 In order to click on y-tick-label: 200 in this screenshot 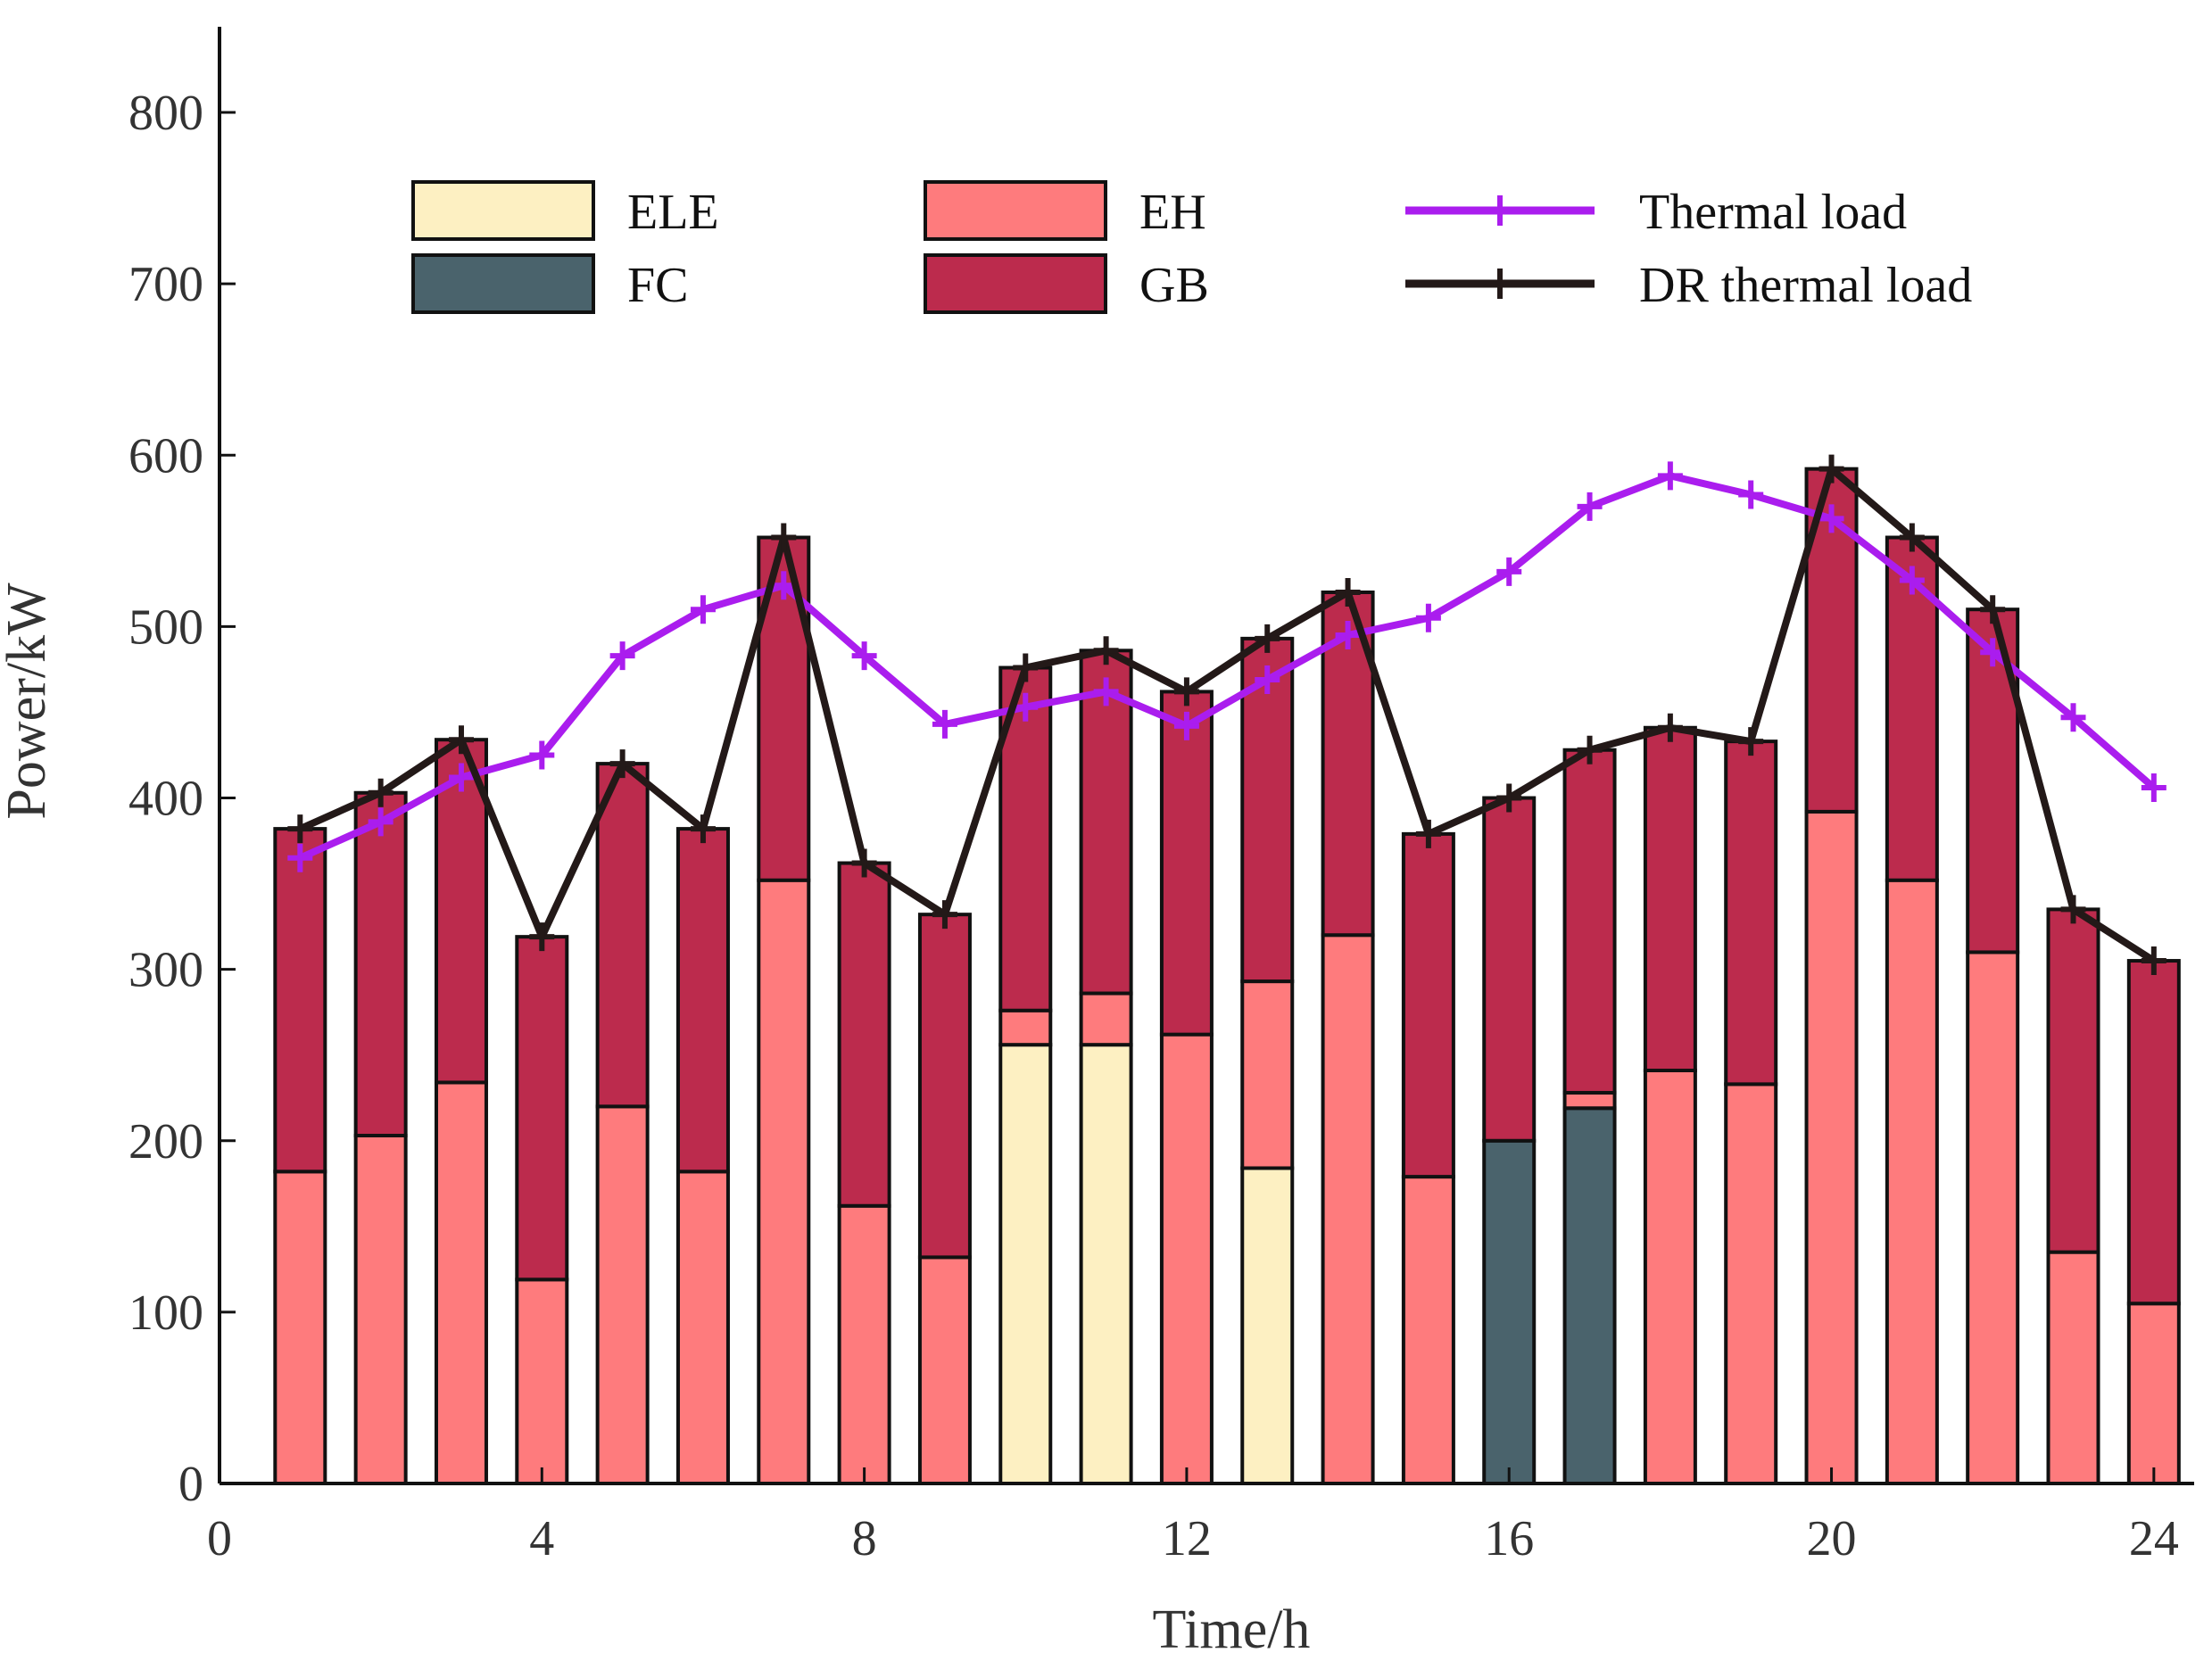, I will do `click(165, 1141)`.